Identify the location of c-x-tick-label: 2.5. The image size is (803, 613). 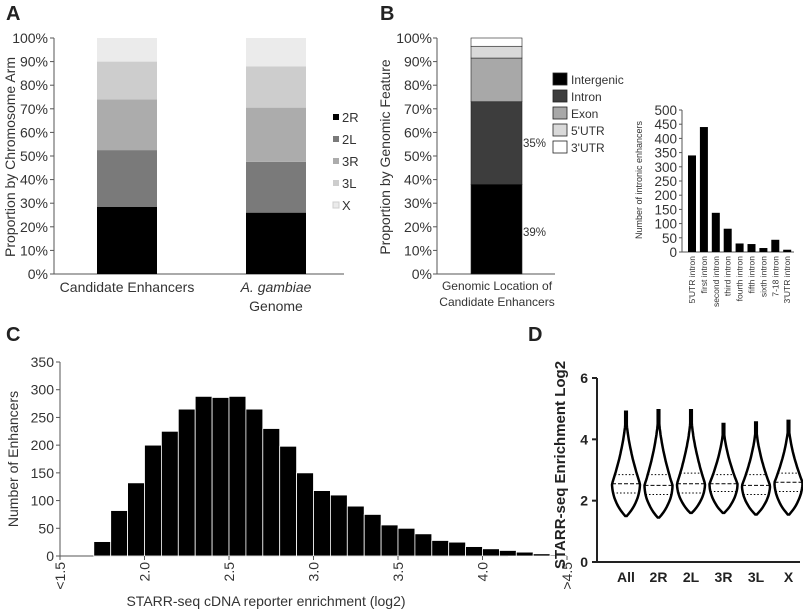
(229, 572).